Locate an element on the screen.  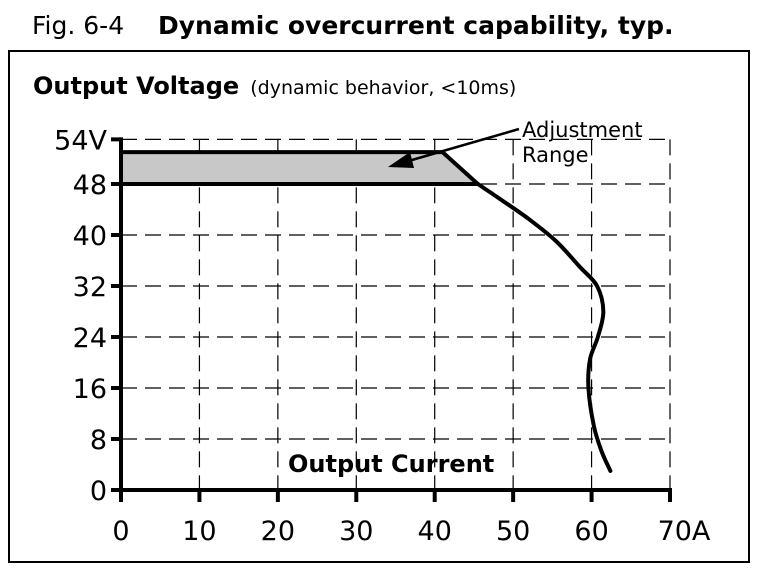
series is located at coordinates (544, 327).